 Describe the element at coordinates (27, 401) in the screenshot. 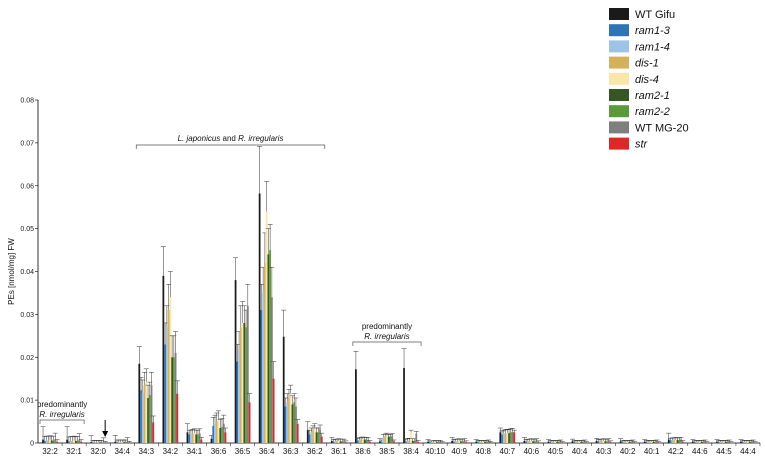

I see `y-tick-label: 0.01` at that location.